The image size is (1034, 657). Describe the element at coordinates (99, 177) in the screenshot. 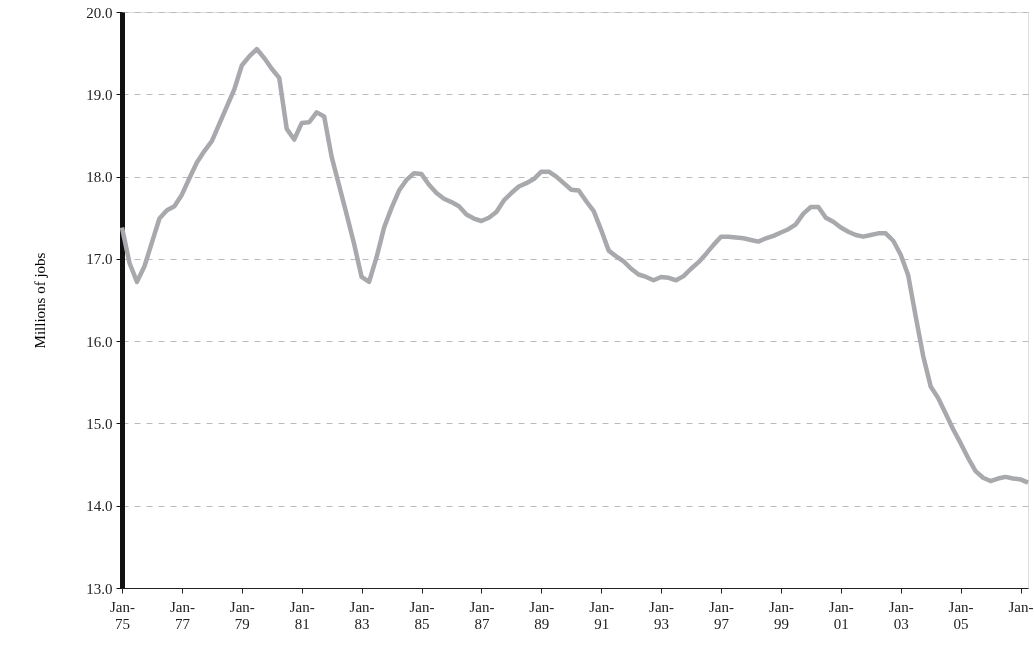

I see `y-tick-label: 18.0` at that location.